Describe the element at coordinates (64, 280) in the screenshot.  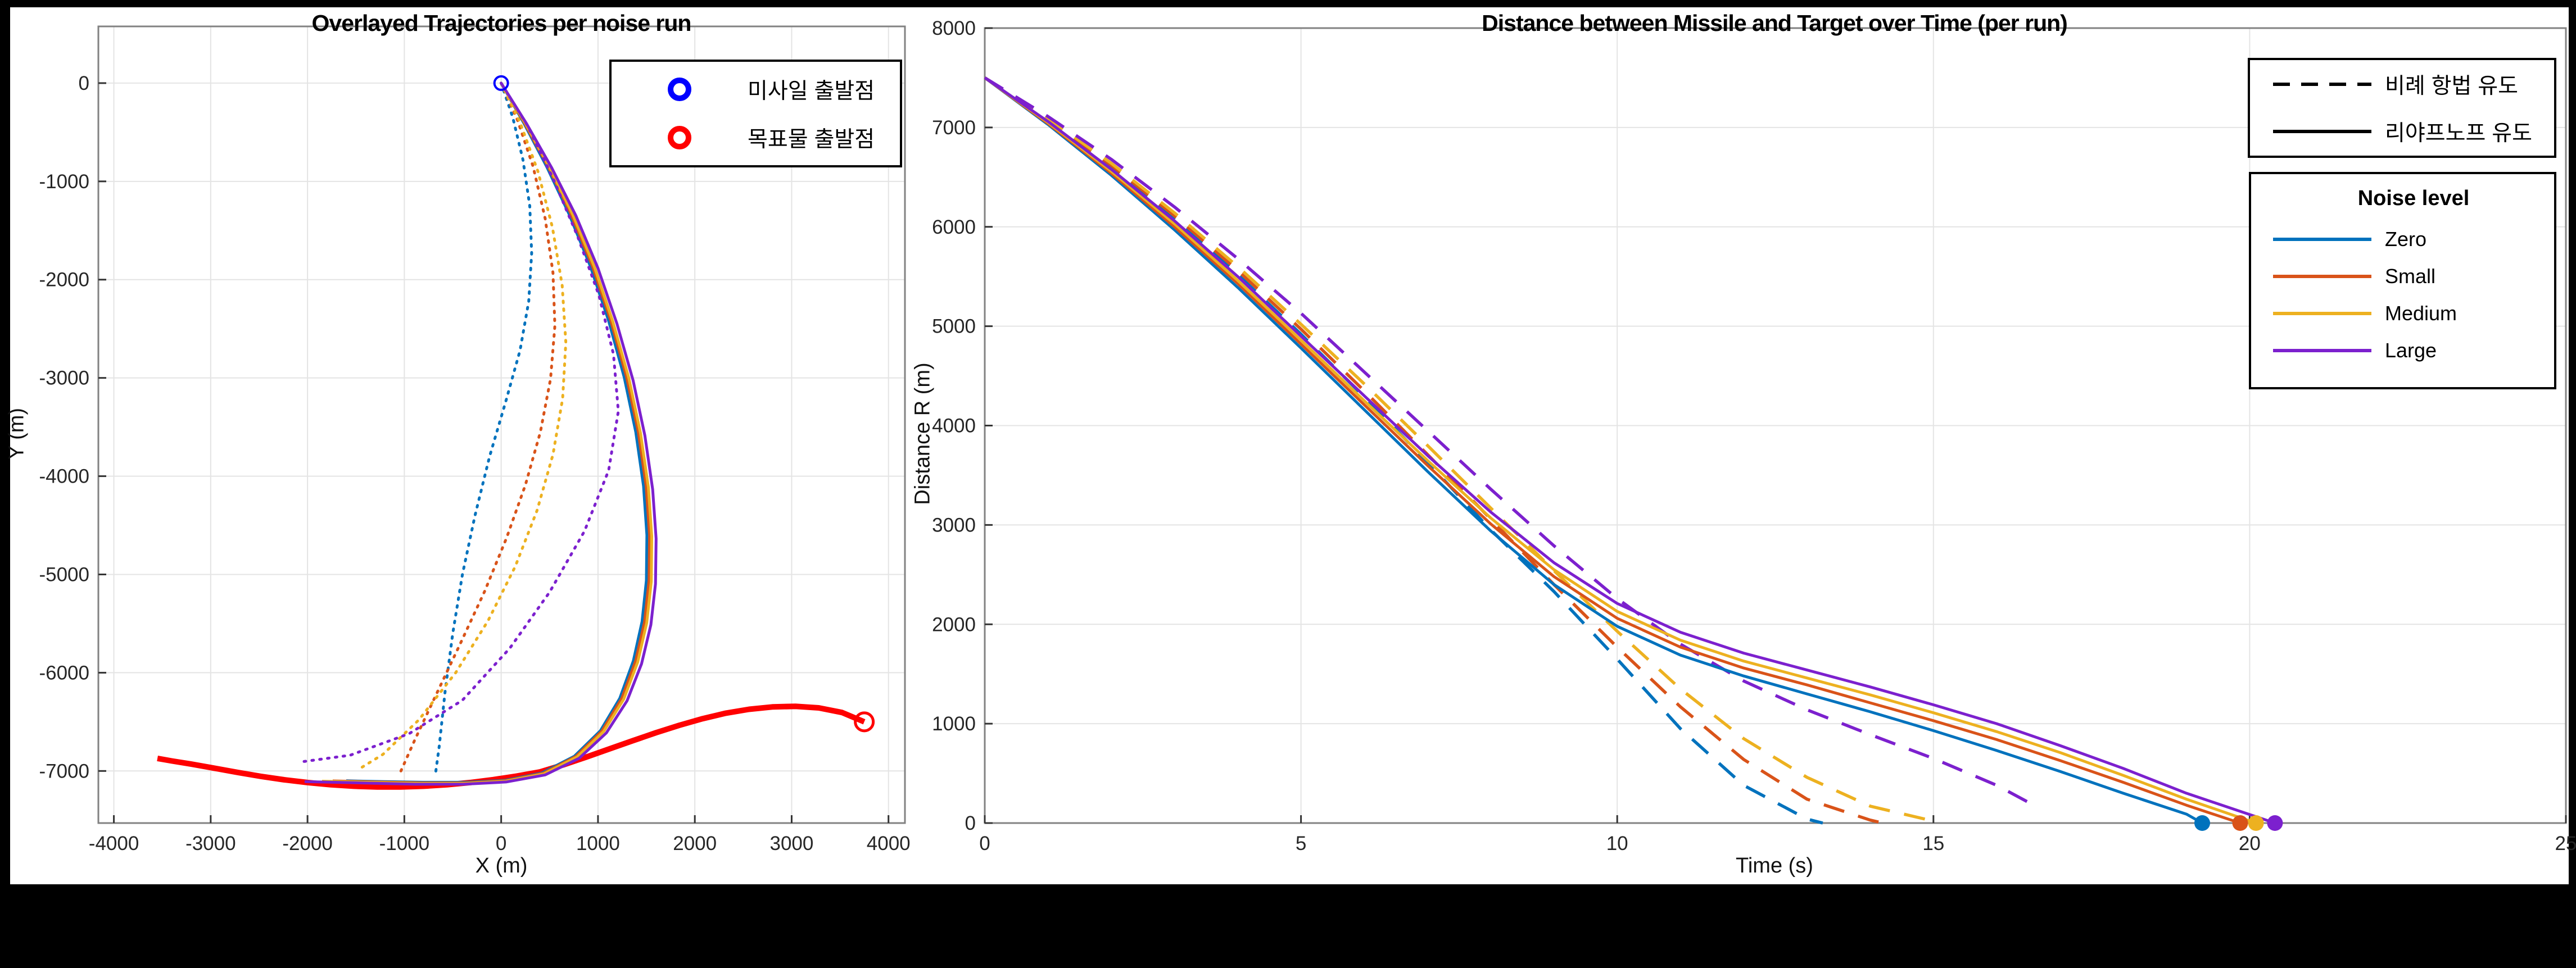
I see `y-tick-label: -2000` at that location.